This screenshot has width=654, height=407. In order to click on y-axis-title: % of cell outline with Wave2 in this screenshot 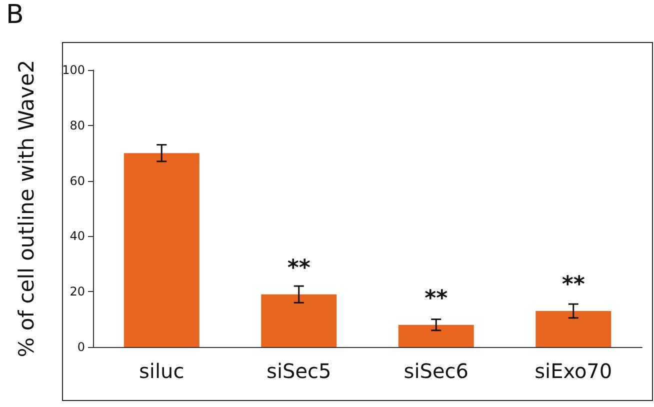, I will do `click(26, 209)`.